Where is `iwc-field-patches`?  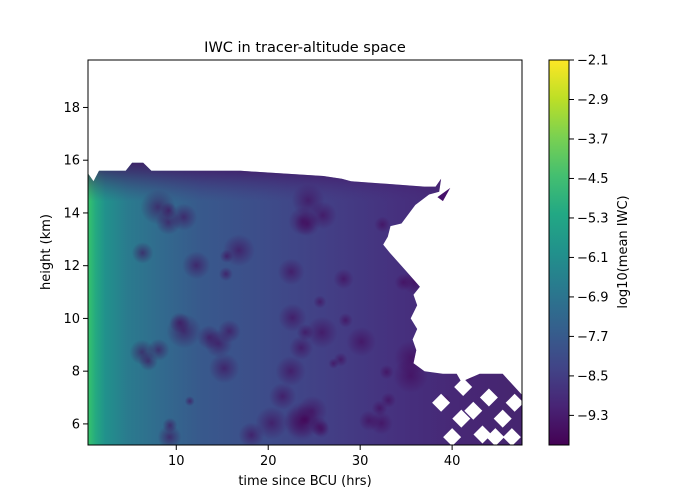
iwc-field-patches is located at coordinates (477, 316).